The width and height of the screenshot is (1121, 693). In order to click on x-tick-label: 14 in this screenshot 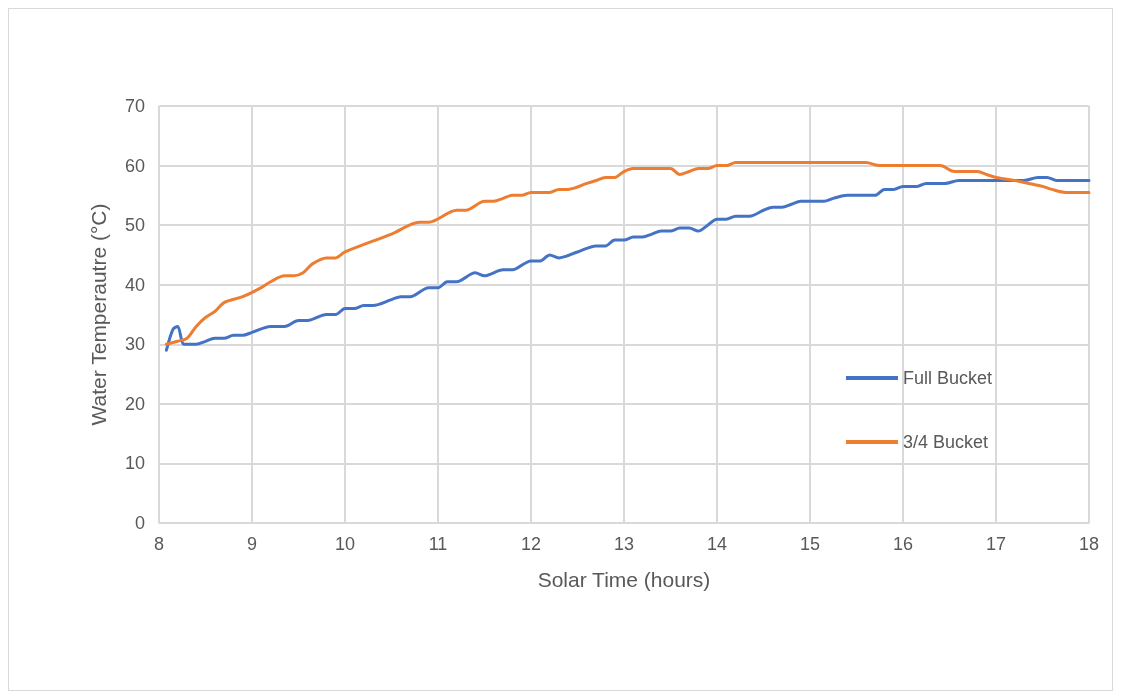, I will do `click(717, 544)`.